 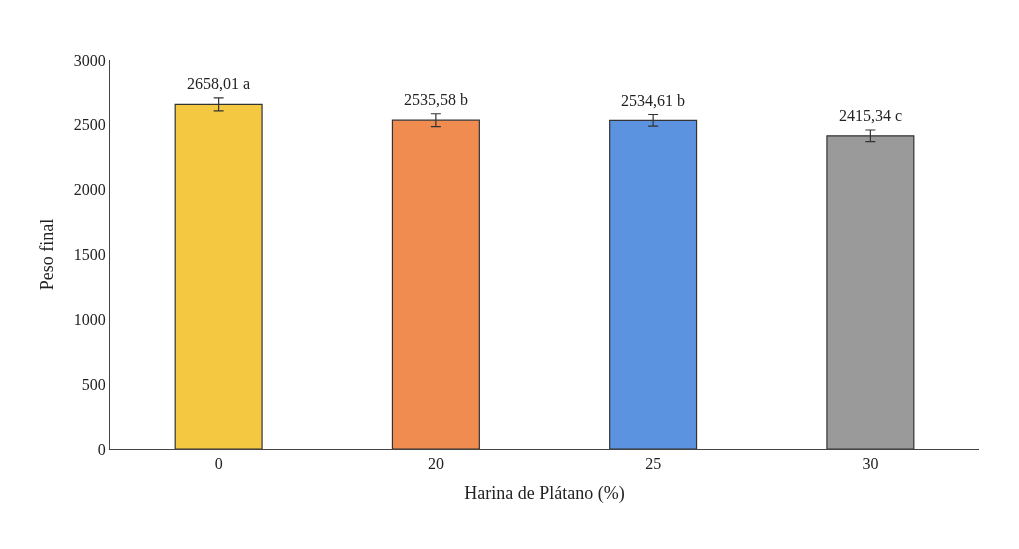 I want to click on x-tick-label: 30, so click(x=870, y=464).